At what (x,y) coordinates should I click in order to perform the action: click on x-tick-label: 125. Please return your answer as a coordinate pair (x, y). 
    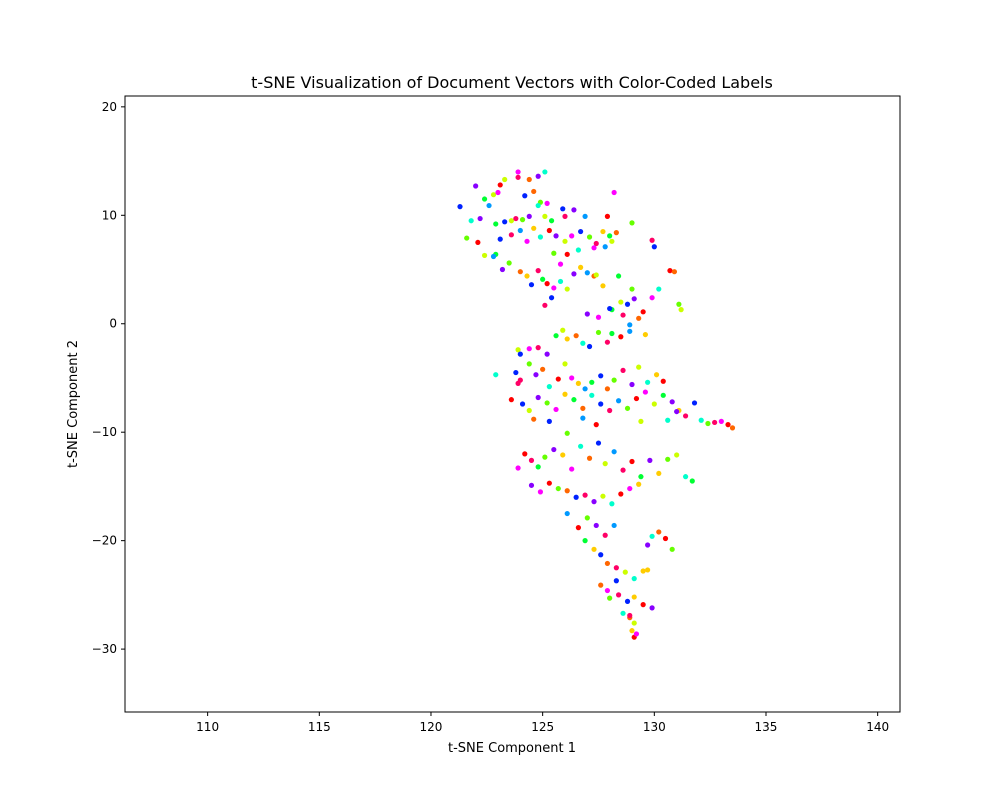
    Looking at the image, I should click on (542, 727).